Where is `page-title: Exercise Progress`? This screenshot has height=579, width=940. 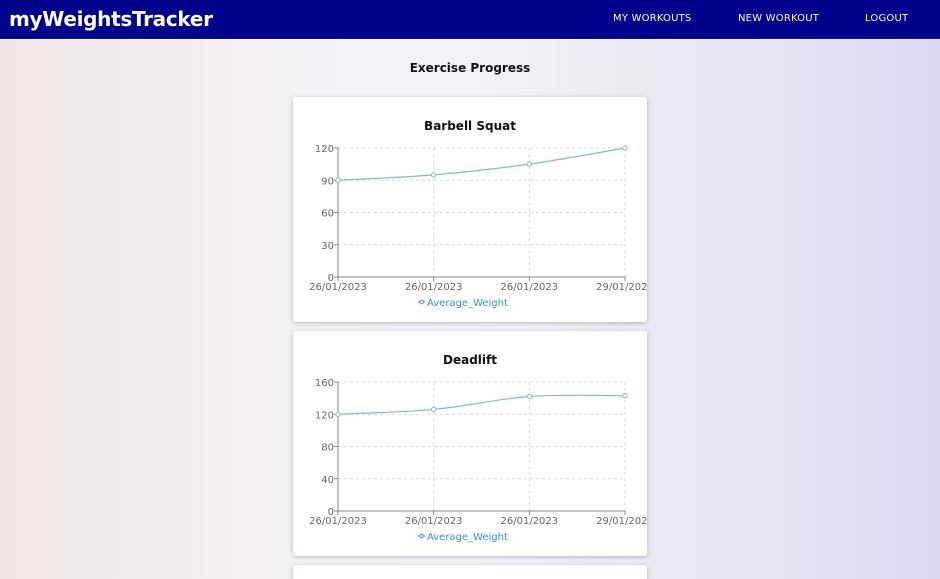
page-title: Exercise Progress is located at coordinates (470, 68).